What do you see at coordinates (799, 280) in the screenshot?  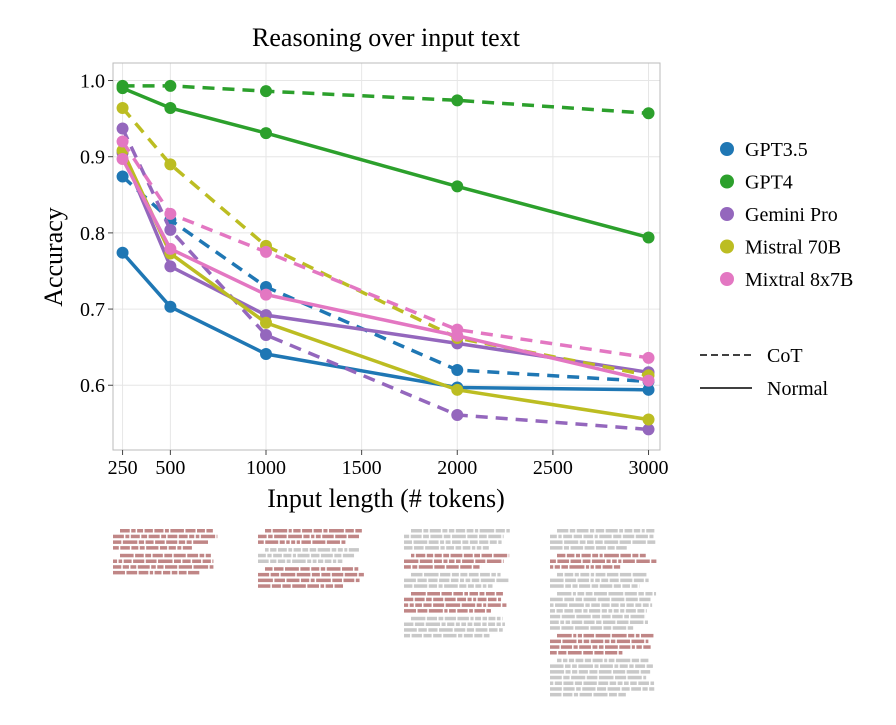 I see `legend-label: Mixtral 8x7B` at bounding box center [799, 280].